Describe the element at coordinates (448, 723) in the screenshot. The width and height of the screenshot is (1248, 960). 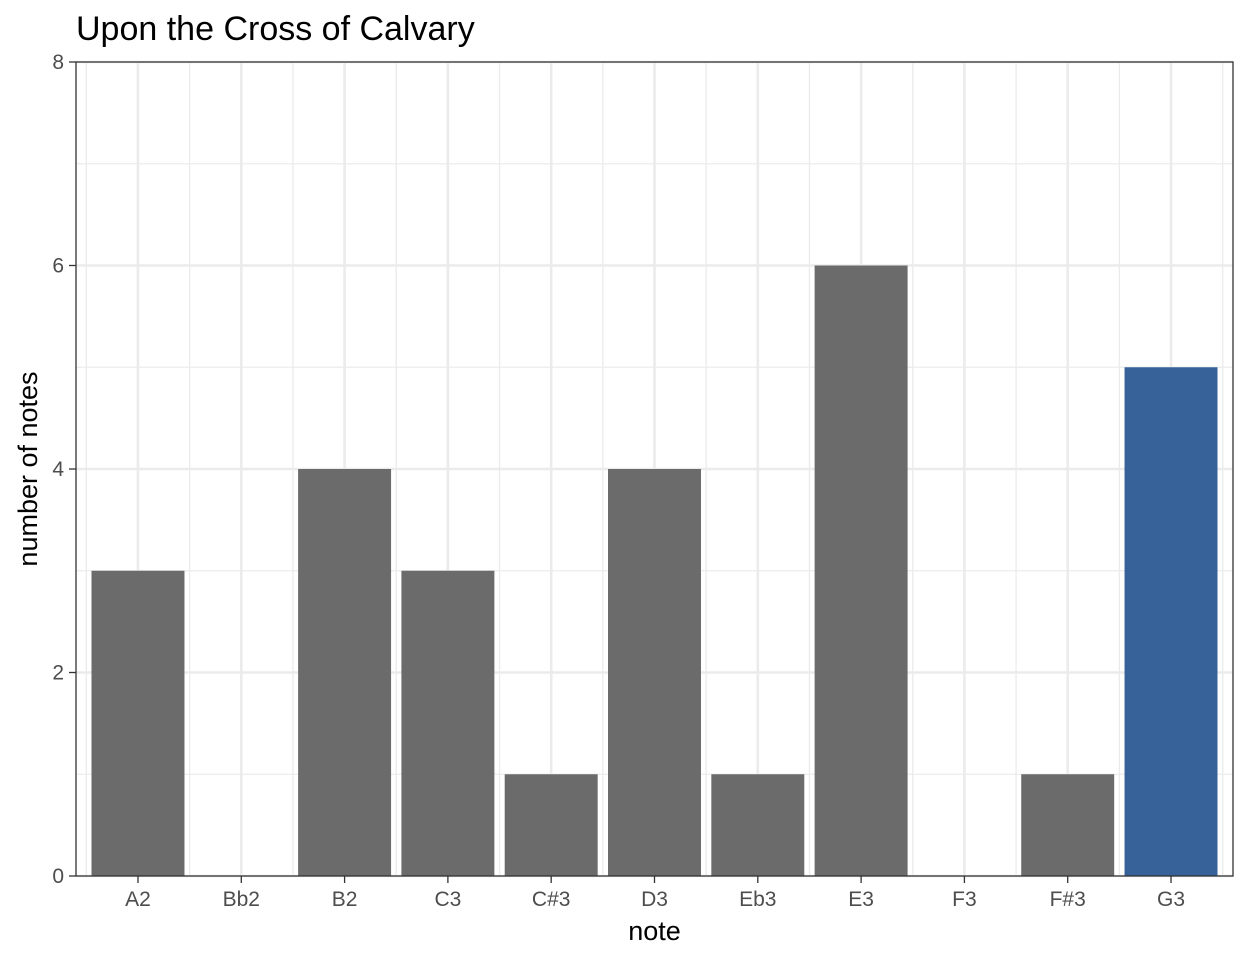
I see `bar-c3` at that location.